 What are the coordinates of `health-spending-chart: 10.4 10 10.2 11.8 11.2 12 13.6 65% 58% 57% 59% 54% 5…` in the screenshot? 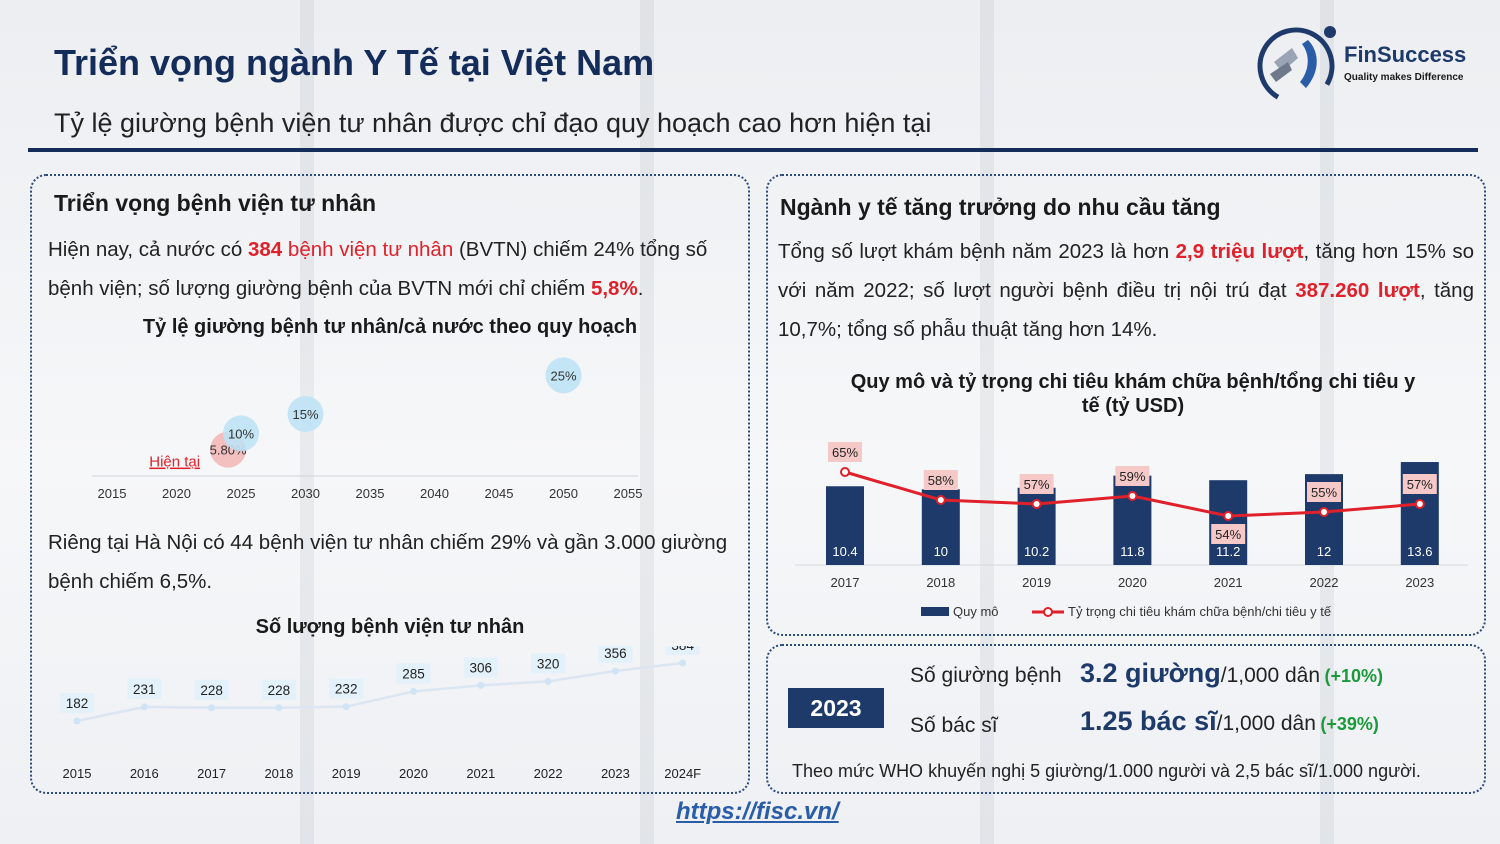 It's located at (1131, 530).